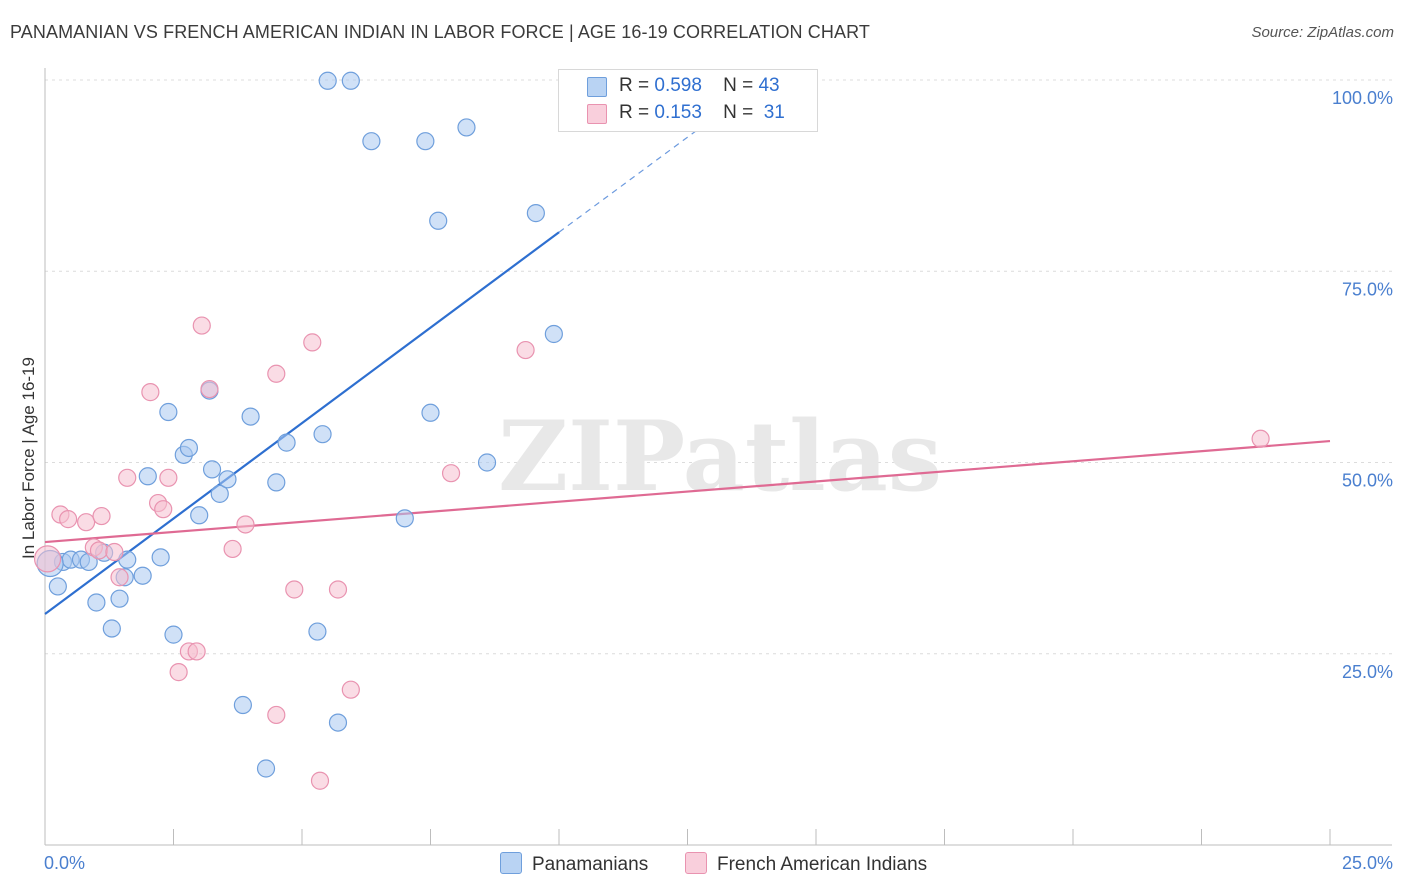  Describe the element at coordinates (1322, 32) in the screenshot. I see `source-label: Source: ZipAtlas.com` at that location.